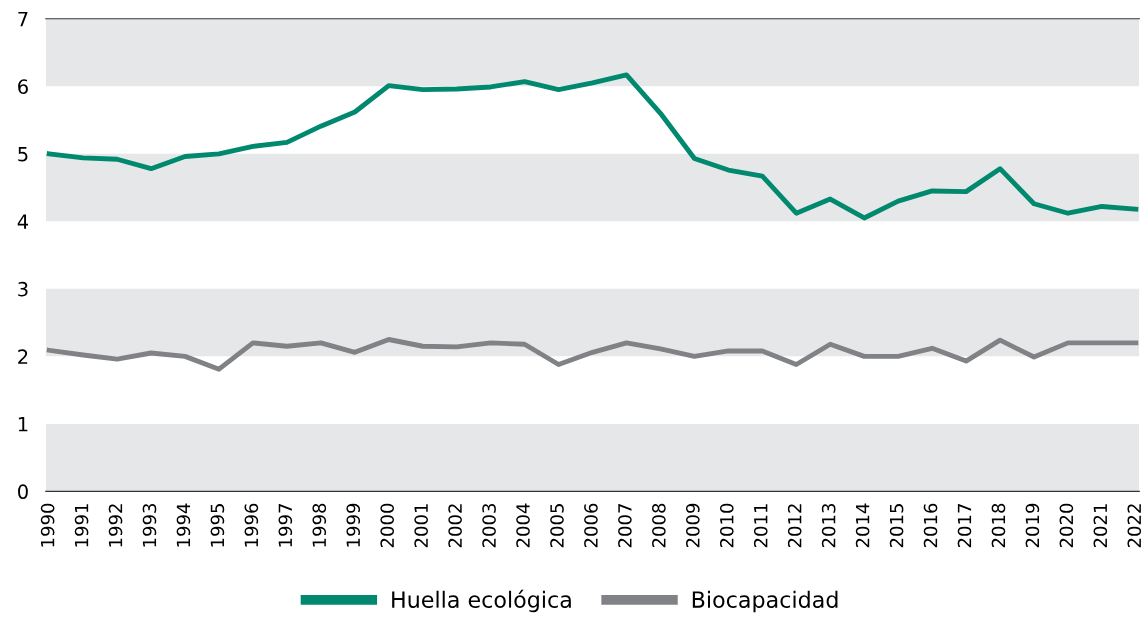 The image size is (1145, 626). What do you see at coordinates (23, 154) in the screenshot?
I see `y-tick-label: 5` at bounding box center [23, 154].